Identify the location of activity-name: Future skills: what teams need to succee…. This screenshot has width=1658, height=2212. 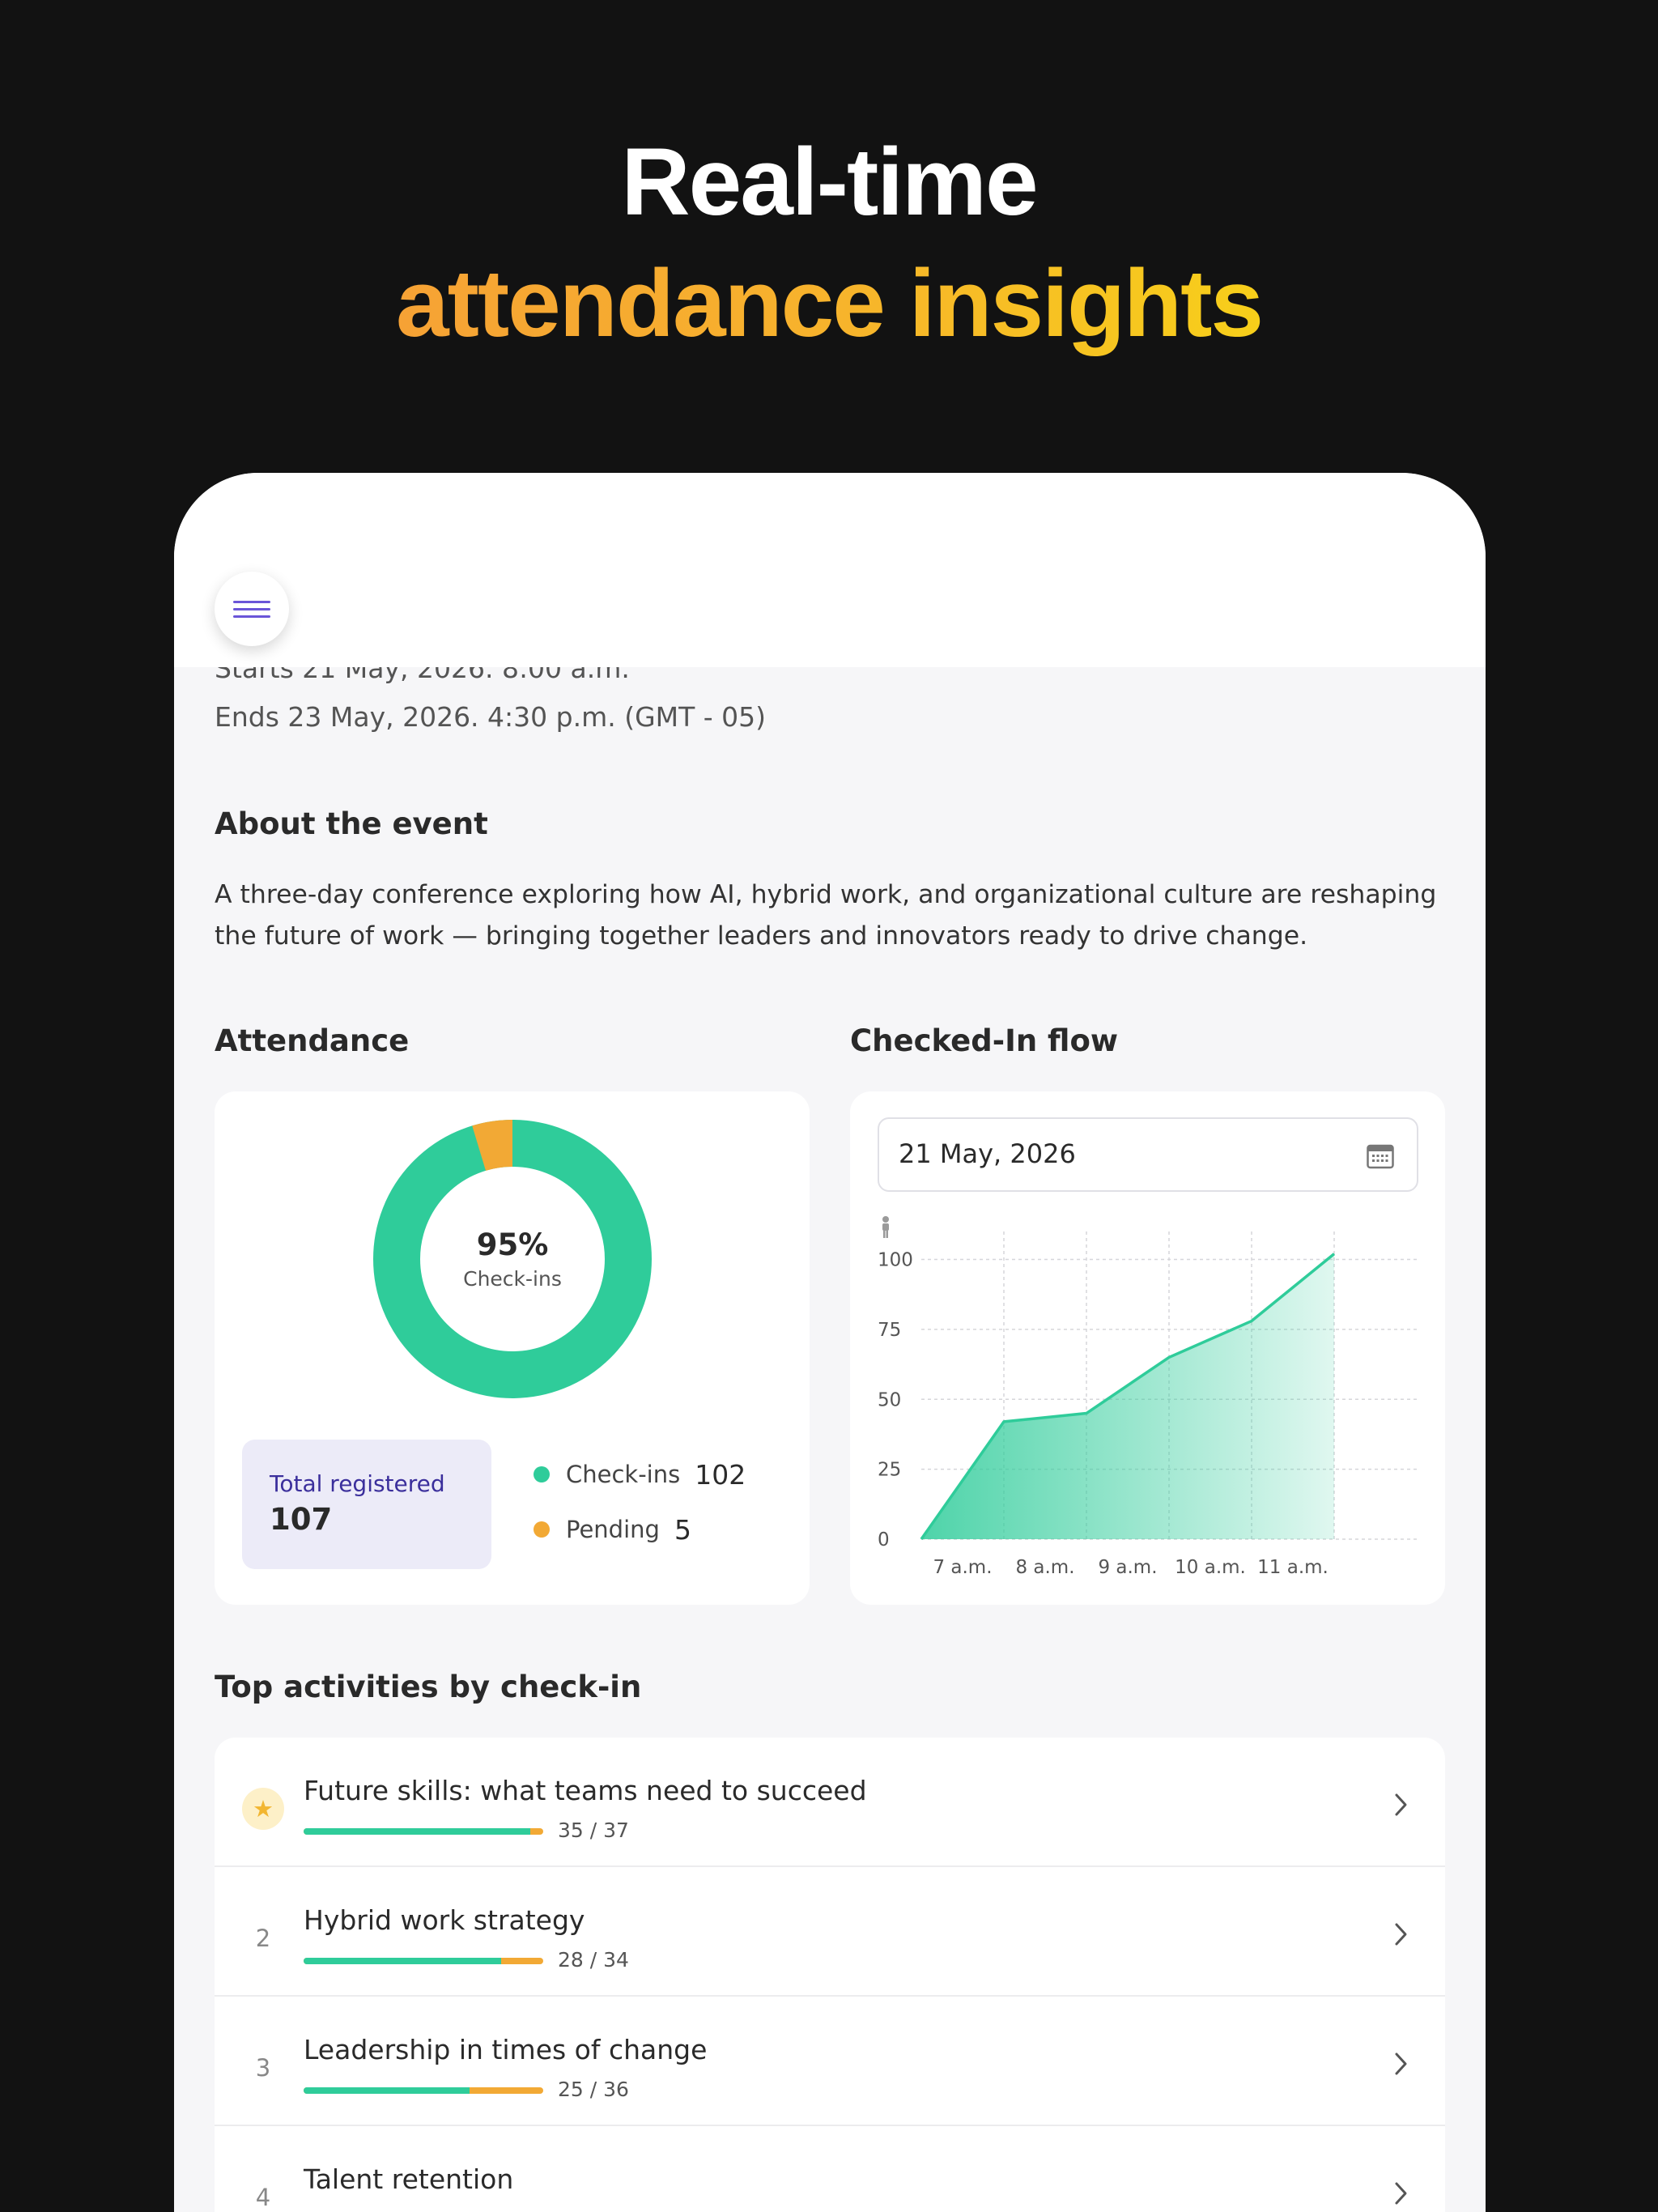
(585, 1791).